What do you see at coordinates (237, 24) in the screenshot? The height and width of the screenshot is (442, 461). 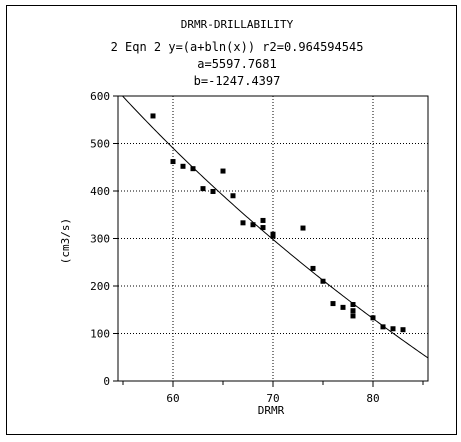 I see `chart-title: DRMR-DRILLABILITY` at bounding box center [237, 24].